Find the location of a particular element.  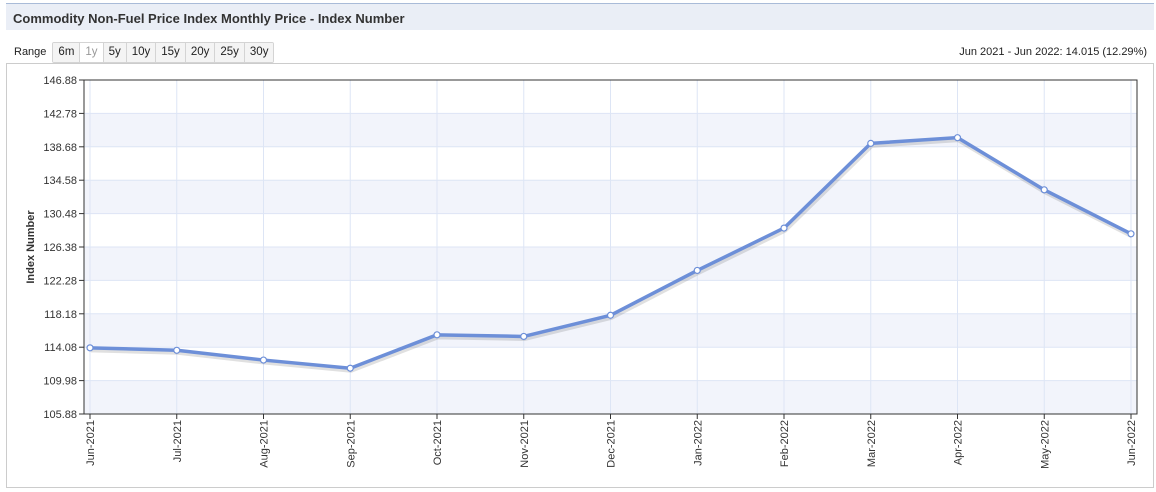

y-tick-label: 114.08 is located at coordinates (60, 348).